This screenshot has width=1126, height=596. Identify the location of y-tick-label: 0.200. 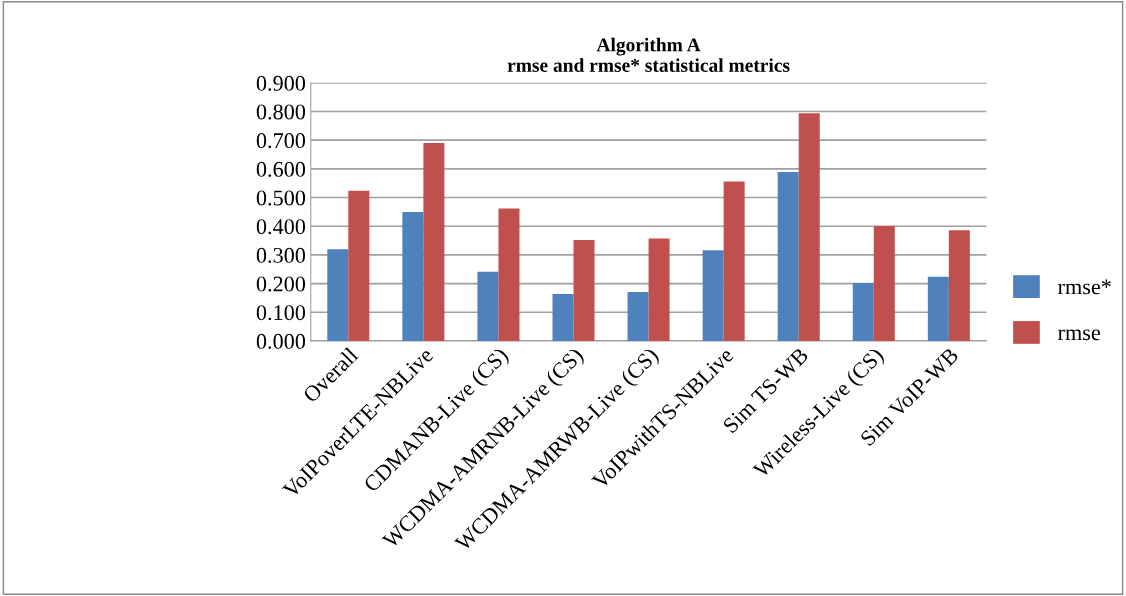
(281, 284).